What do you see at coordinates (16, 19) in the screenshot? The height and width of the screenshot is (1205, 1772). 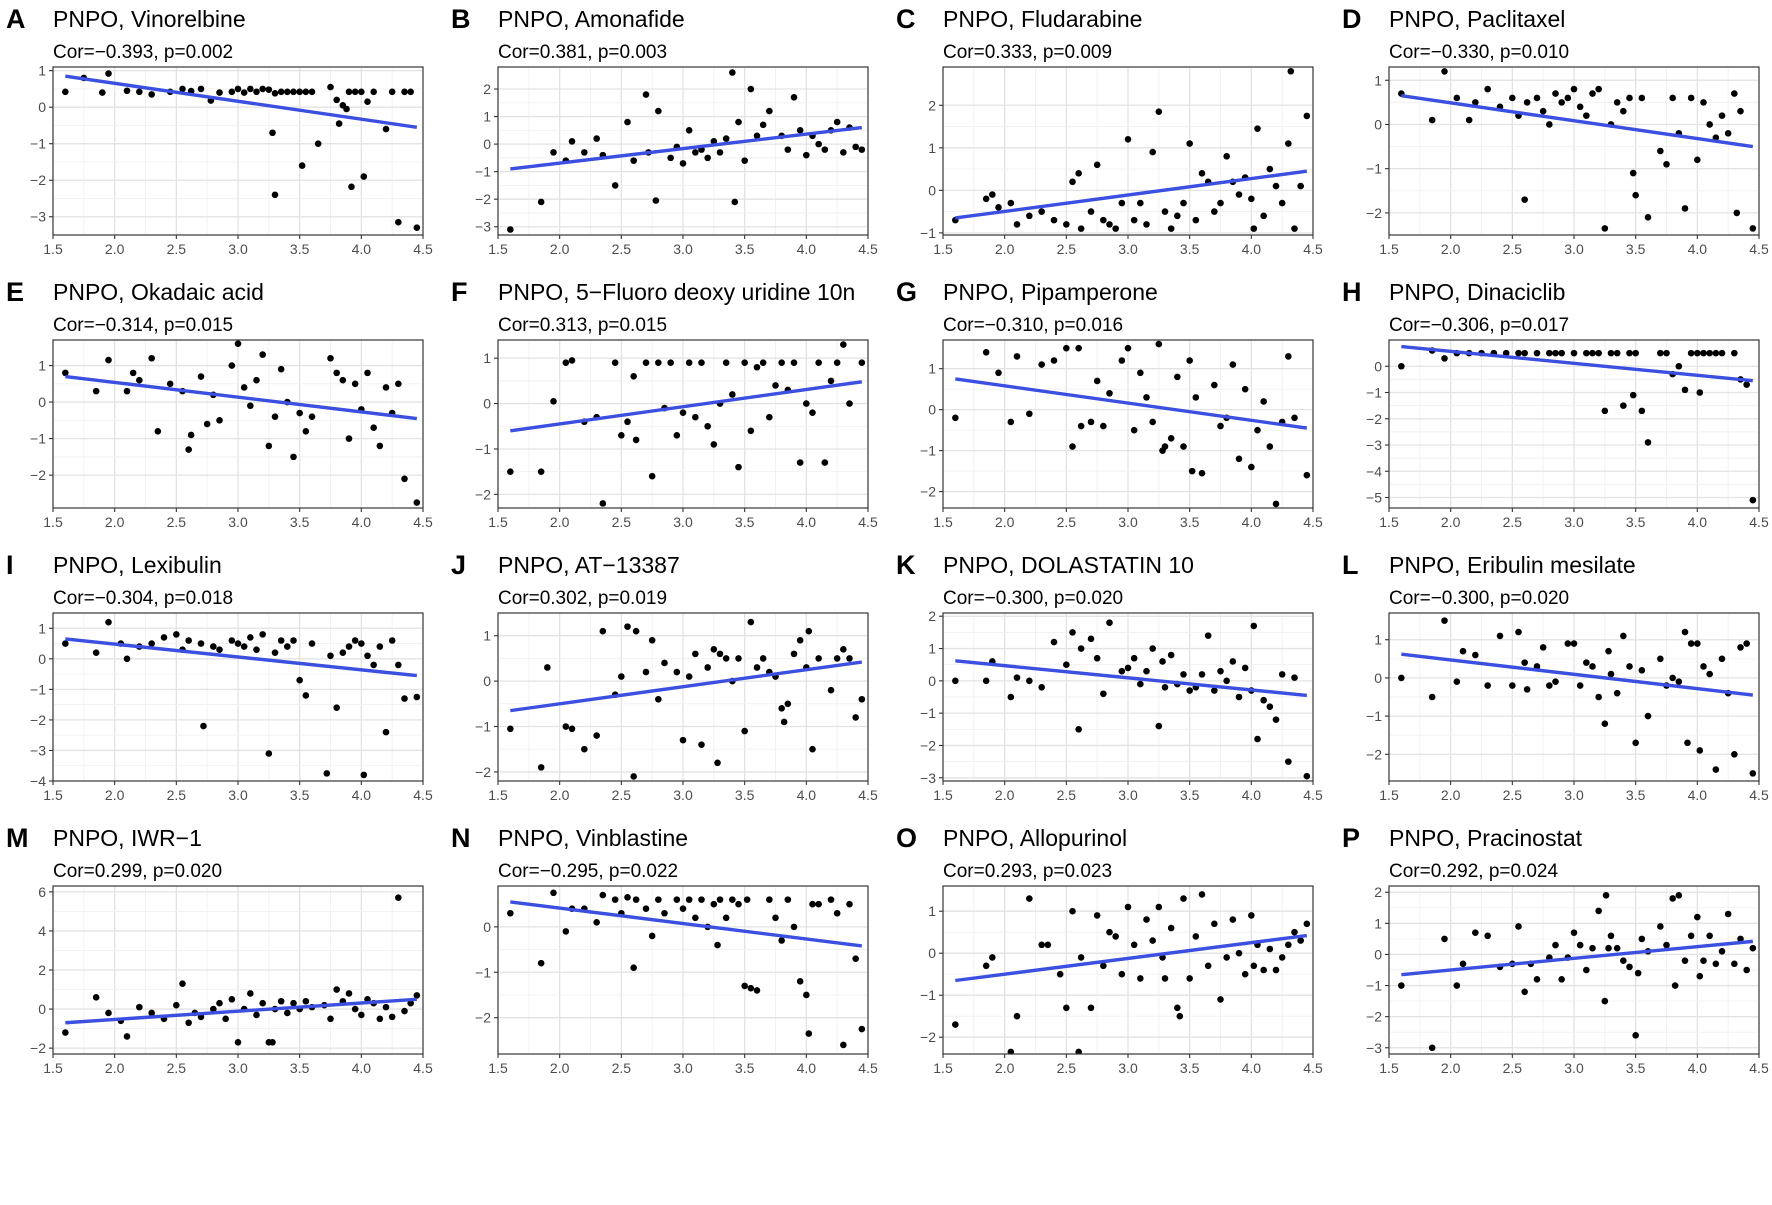 I see `panel-letter: A` at bounding box center [16, 19].